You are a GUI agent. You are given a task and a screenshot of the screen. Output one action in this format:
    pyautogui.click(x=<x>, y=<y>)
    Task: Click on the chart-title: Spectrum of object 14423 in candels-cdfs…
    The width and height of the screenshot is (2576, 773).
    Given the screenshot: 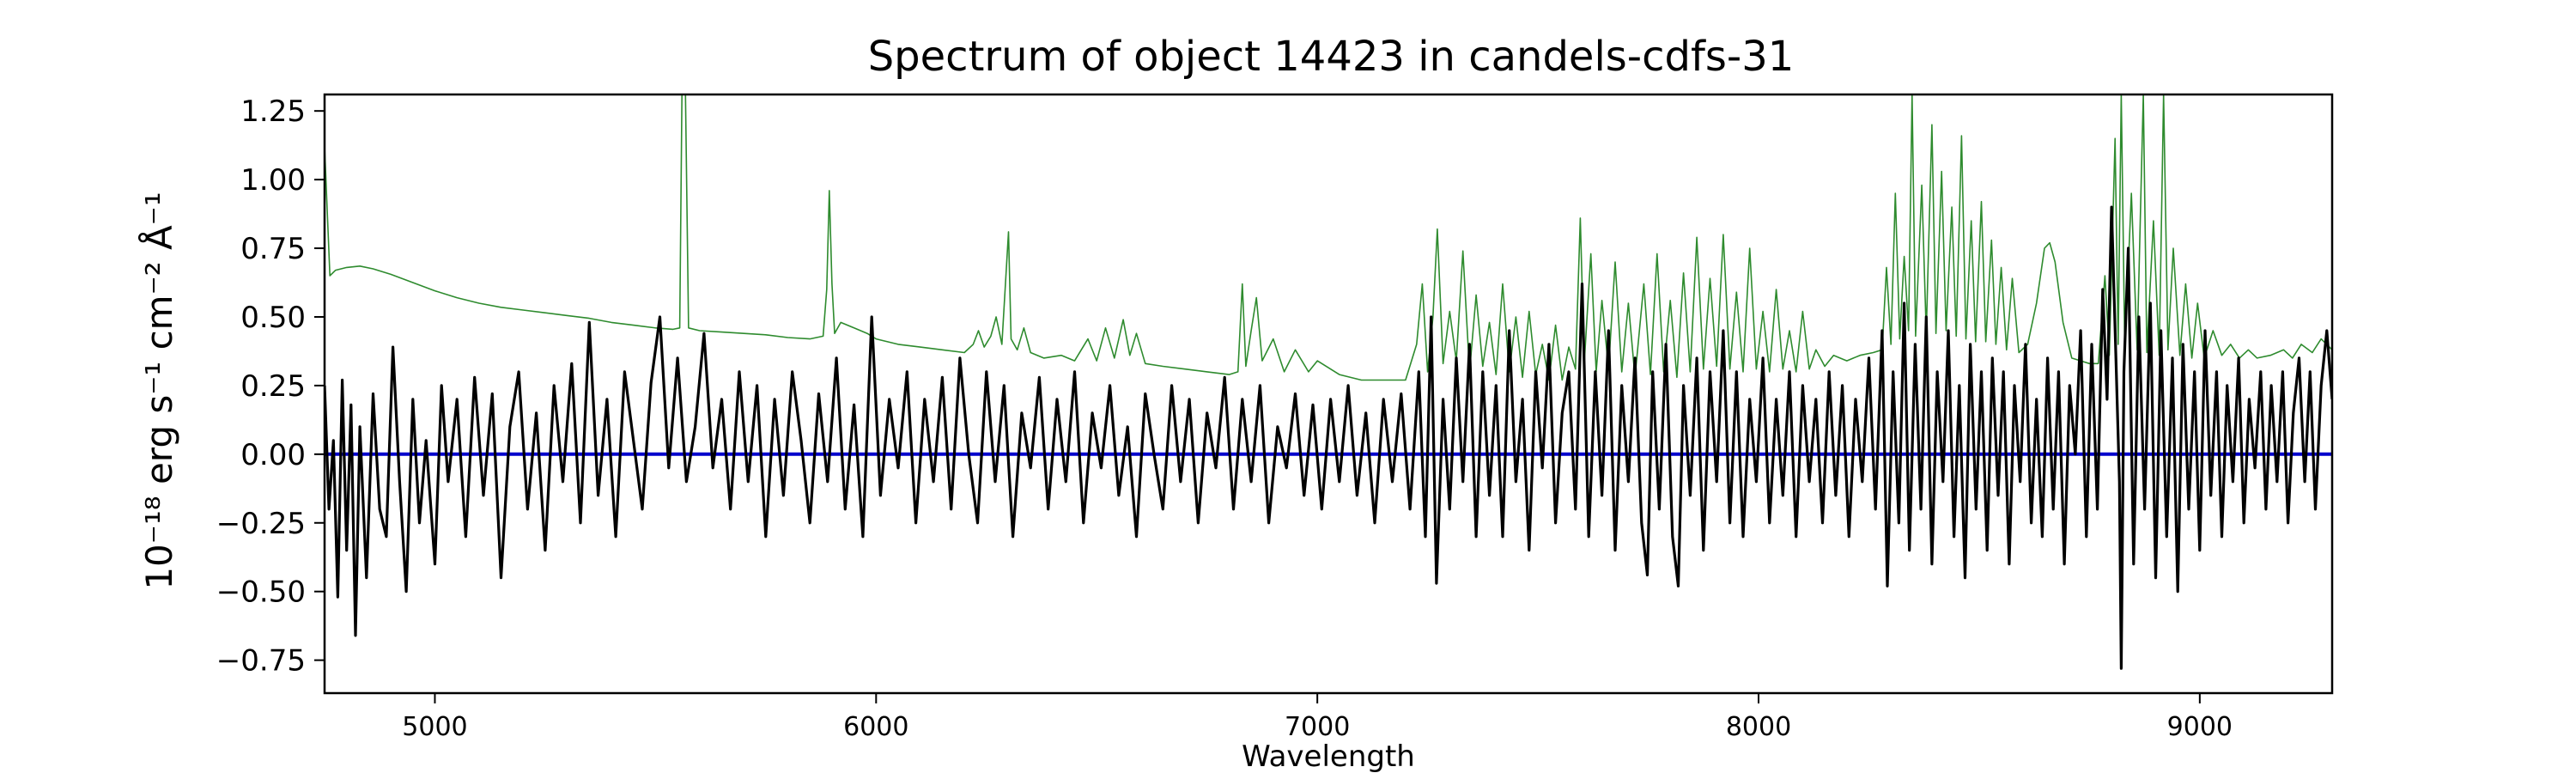 What is the action you would take?
    pyautogui.click(x=1331, y=57)
    